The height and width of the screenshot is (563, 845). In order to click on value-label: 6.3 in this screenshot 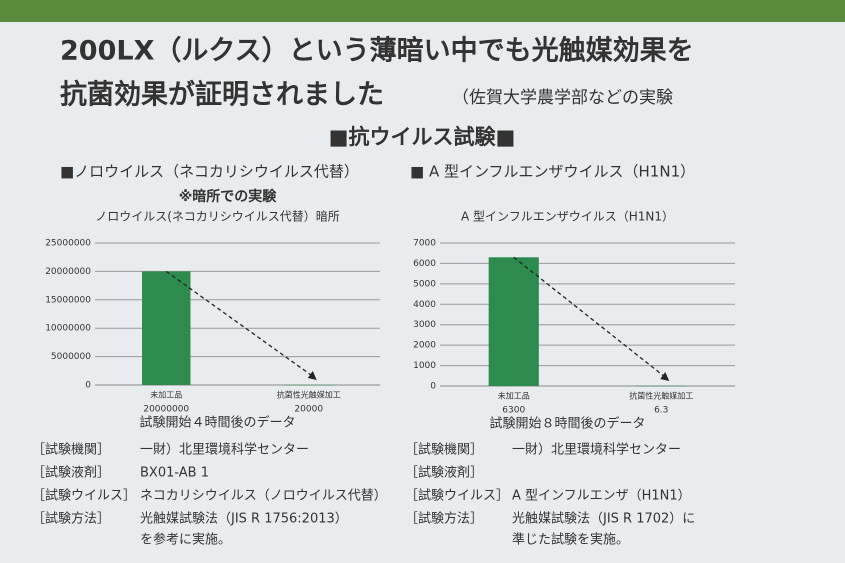, I will do `click(661, 411)`.